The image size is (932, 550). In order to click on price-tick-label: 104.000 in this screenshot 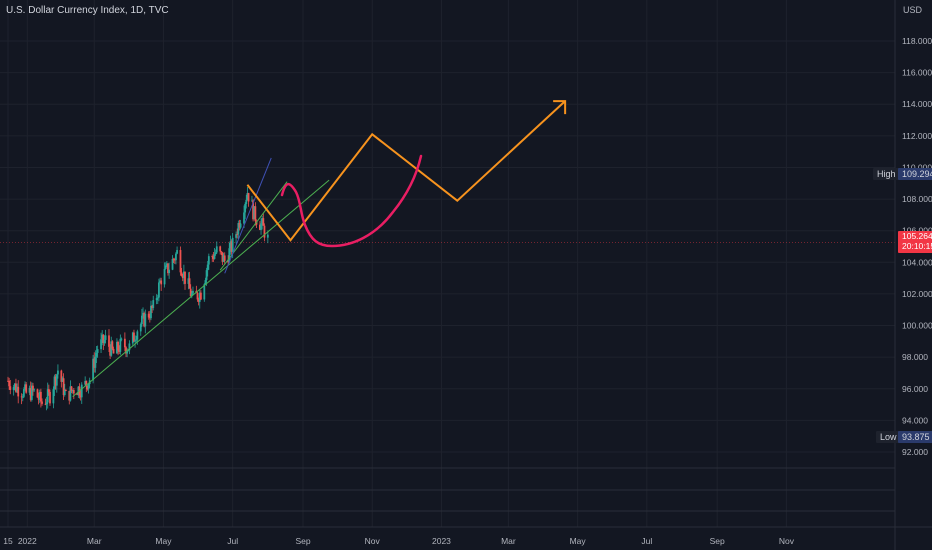, I will do `click(917, 262)`.